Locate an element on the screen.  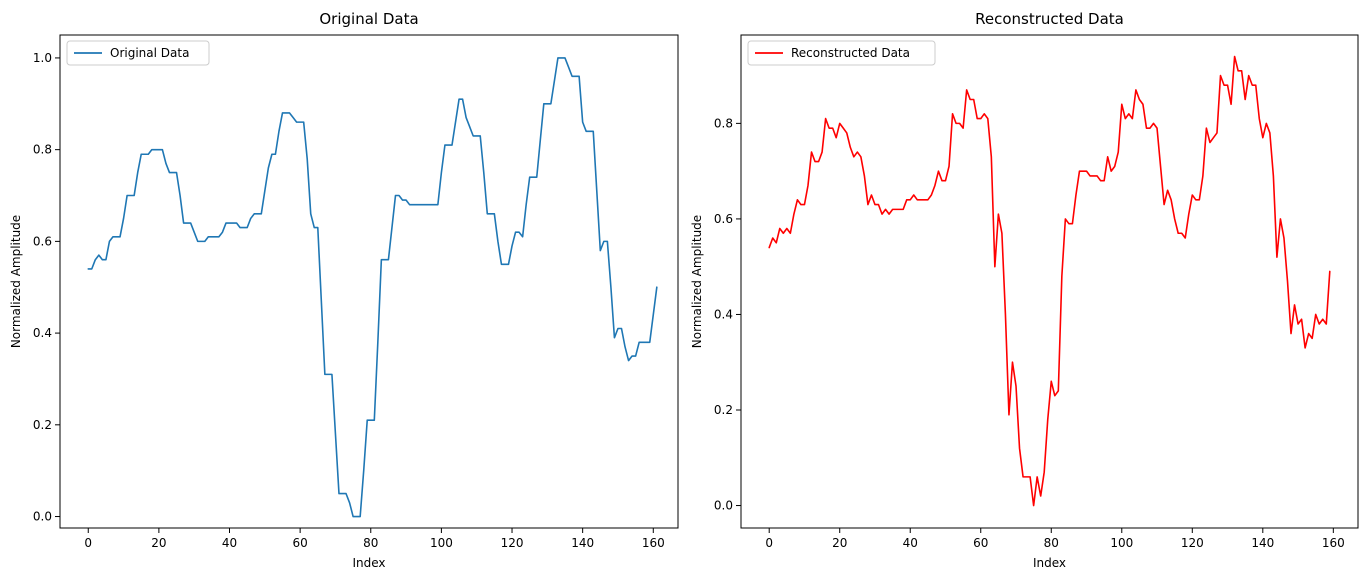
legend: Reconstructed Data is located at coordinates (841, 53).